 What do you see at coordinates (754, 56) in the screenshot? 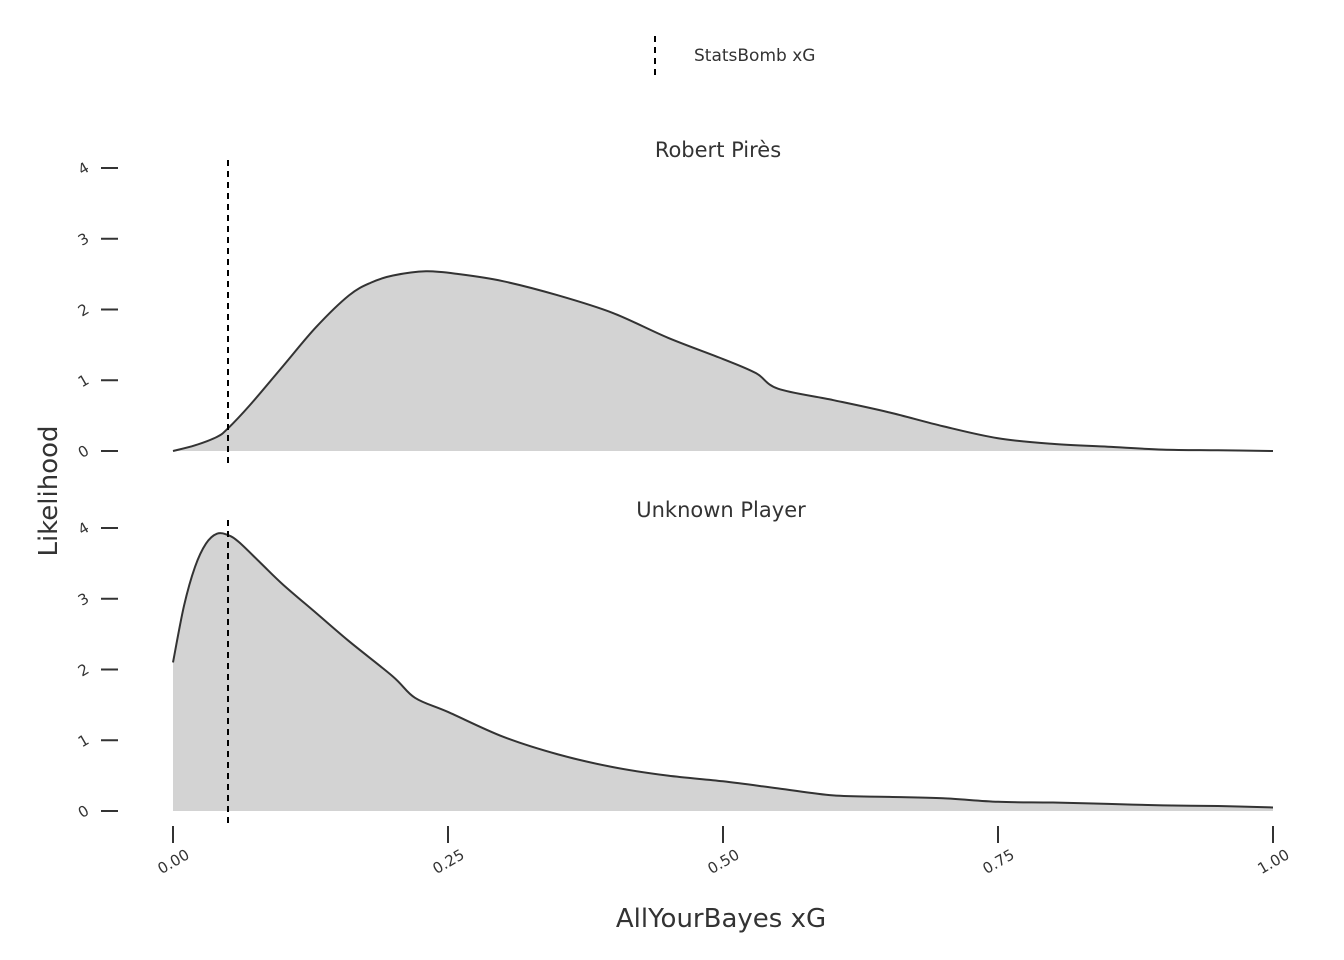
I see `legend-label-statsbomb-xg: StatsBomb xG` at bounding box center [754, 56].